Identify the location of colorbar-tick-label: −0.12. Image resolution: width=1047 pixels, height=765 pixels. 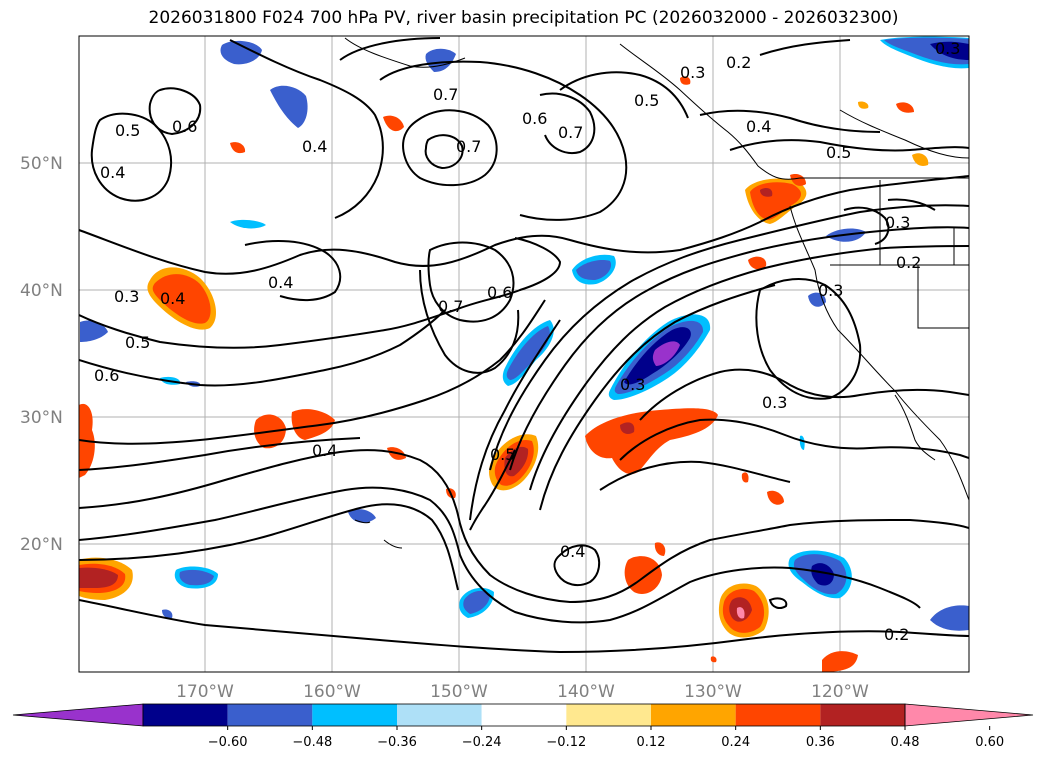
(566, 742).